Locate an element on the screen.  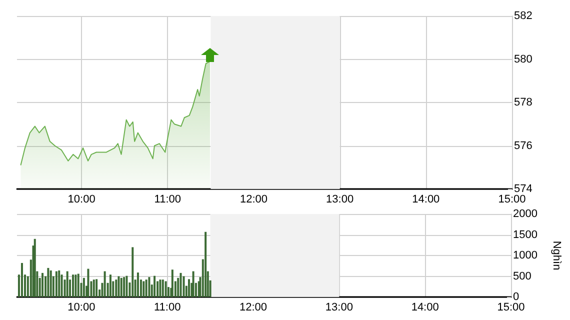
y-tick-label: 1000 is located at coordinates (525, 256).